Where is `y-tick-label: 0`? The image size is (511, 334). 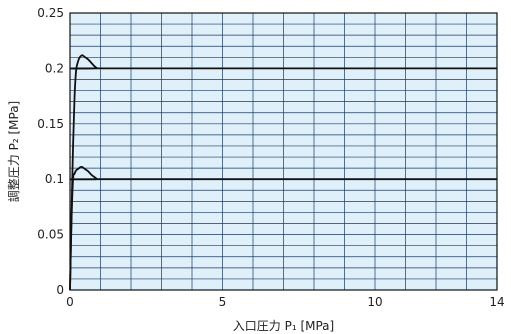
y-tick-label: 0 is located at coordinates (60, 290).